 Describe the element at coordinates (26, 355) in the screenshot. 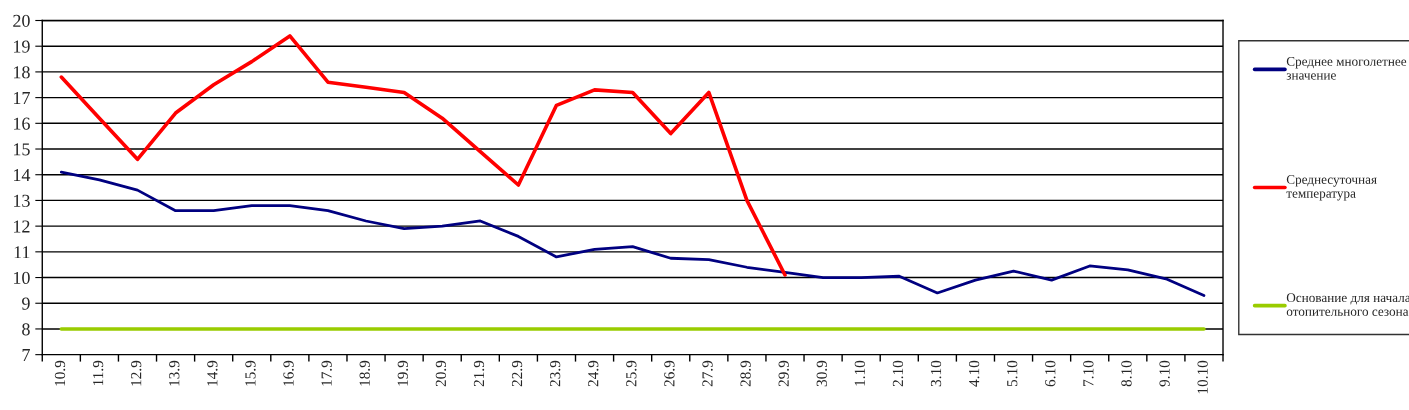

I see `y-tick-label: 7` at that location.